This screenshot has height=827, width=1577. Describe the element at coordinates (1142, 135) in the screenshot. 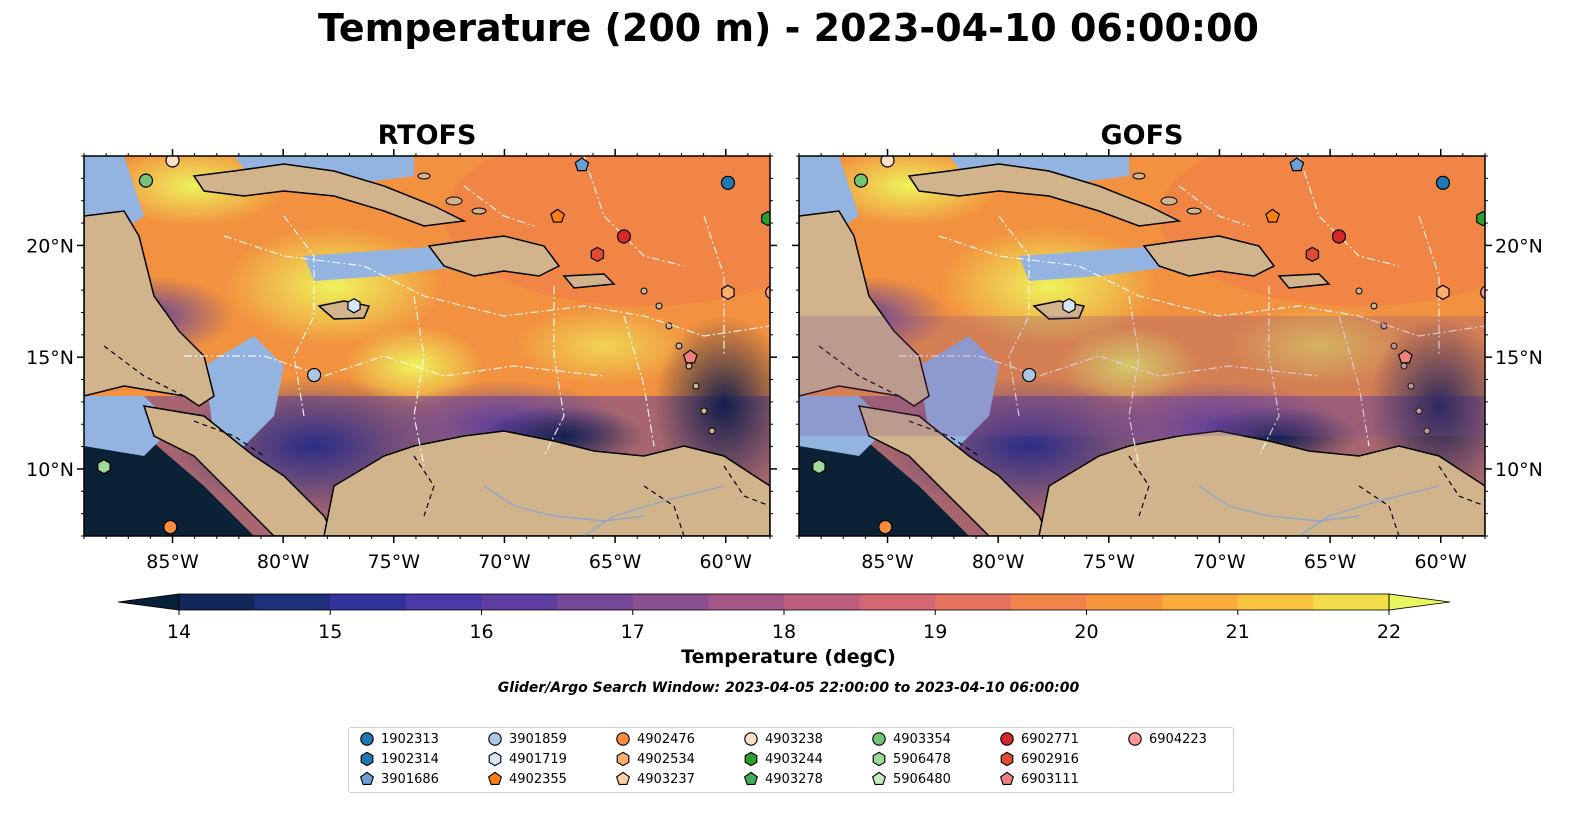

I see `panel-title-gofs: GOFS` at that location.